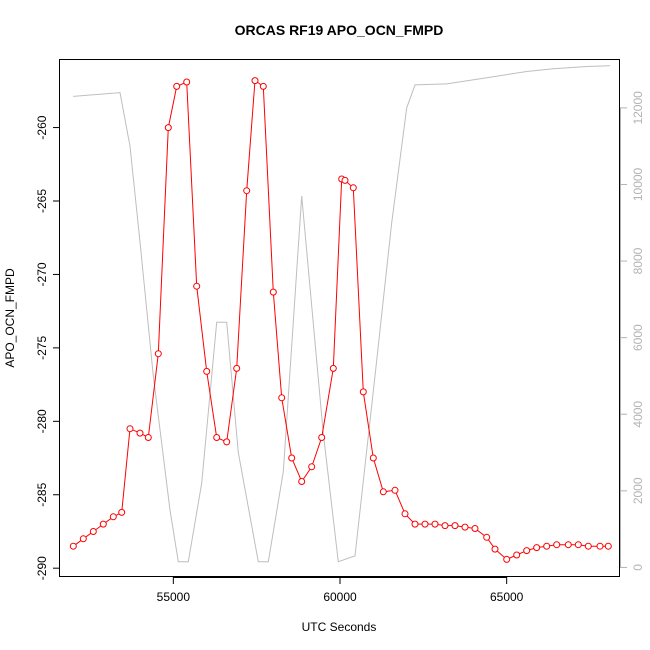 The height and width of the screenshot is (650, 650). I want to click on y2-tick-label: 8000, so click(638, 260).